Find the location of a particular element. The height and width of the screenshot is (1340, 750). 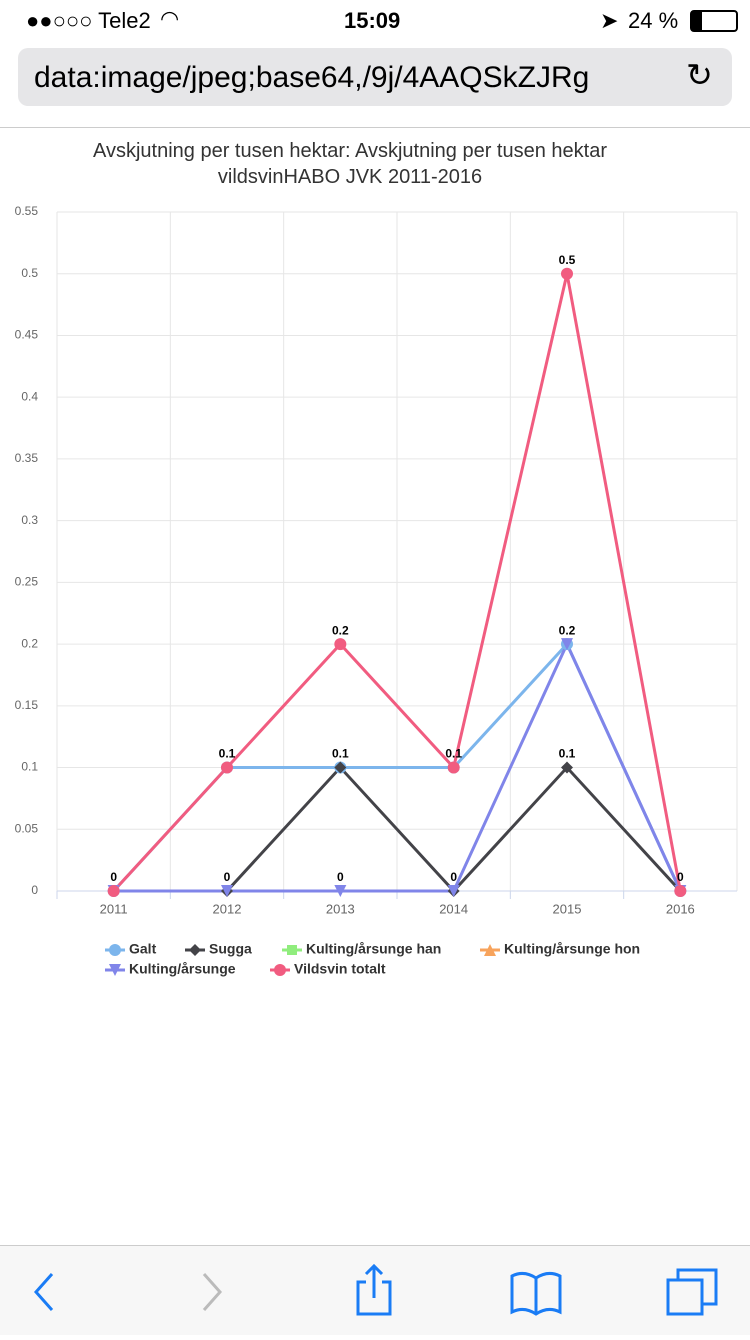

legend-item: Kulting/årsunge han is located at coordinates (361, 949).